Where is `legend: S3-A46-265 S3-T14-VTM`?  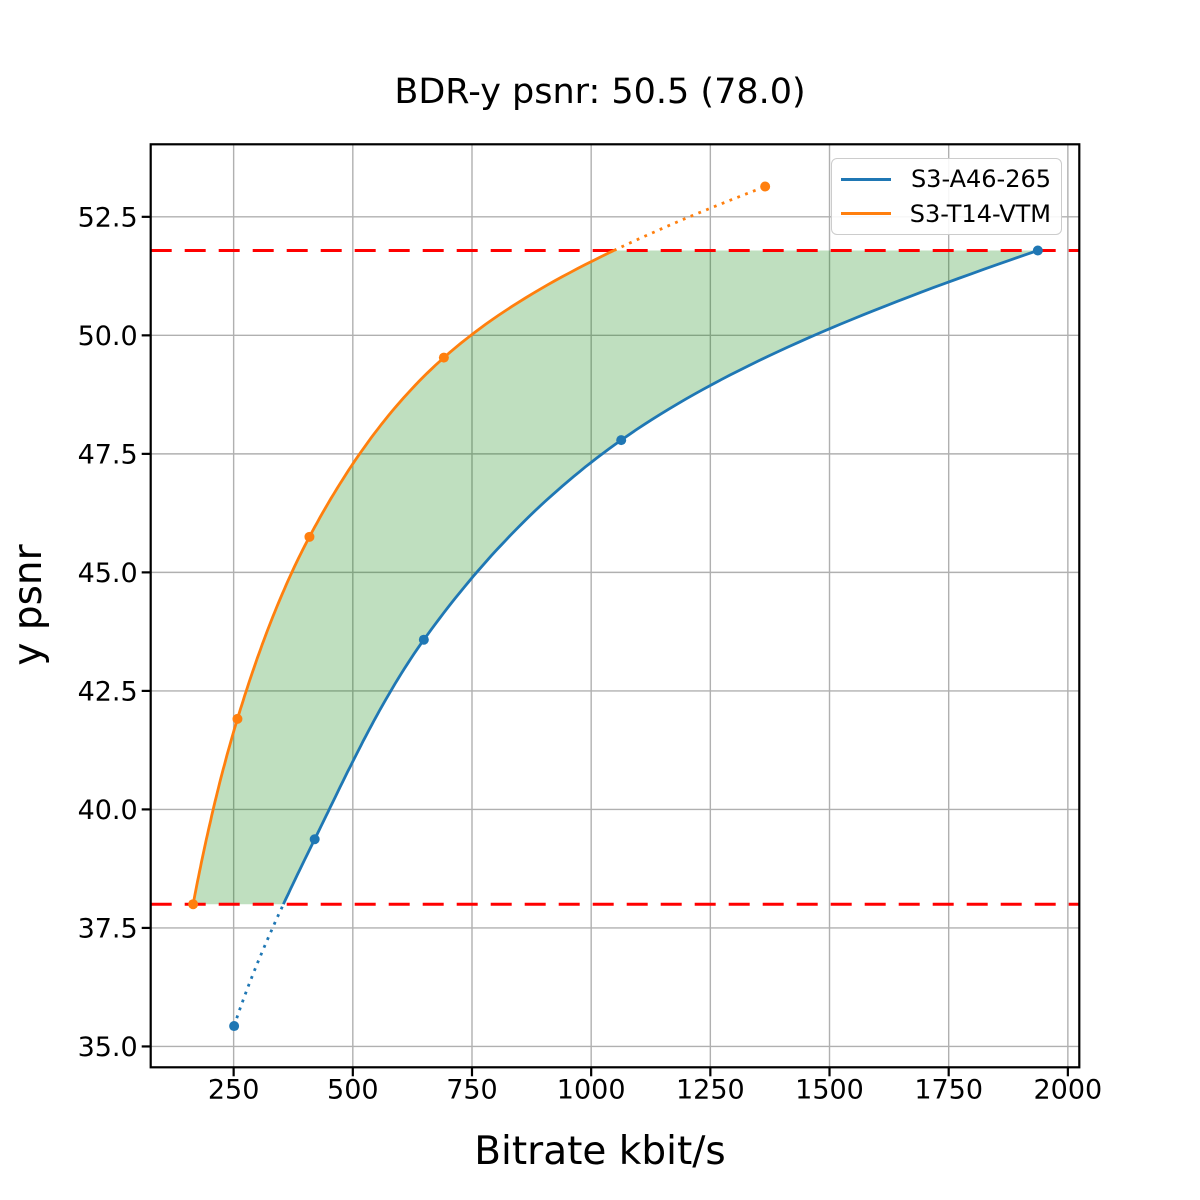
legend: S3-A46-265 S3-T14-VTM is located at coordinates (946, 196).